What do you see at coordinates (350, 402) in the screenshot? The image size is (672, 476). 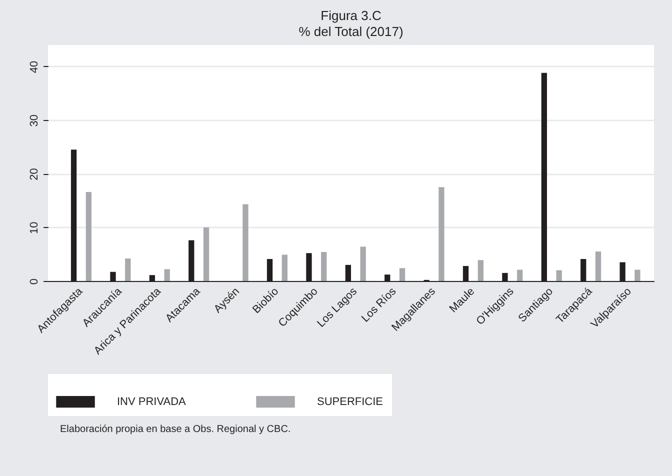 I see `legend-label: SUPERFICIE` at bounding box center [350, 402].